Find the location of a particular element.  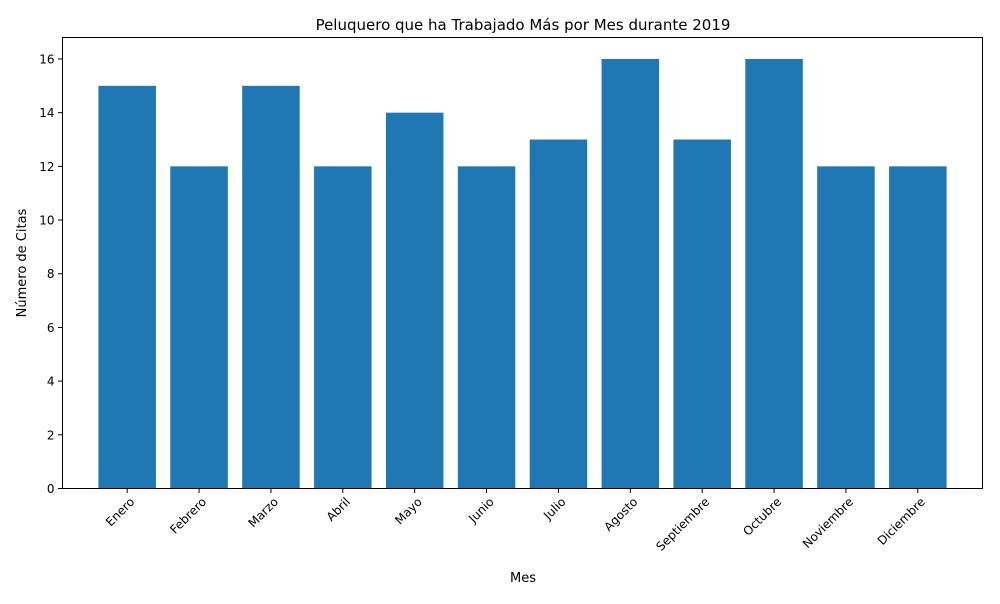

y-tick-label: 16 is located at coordinates (46, 59).